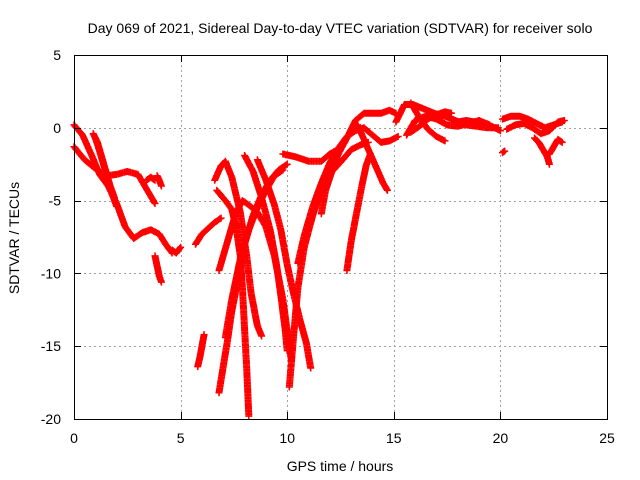 This screenshot has width=640, height=480. What do you see at coordinates (55, 201) in the screenshot?
I see `y-tick-label: -5` at bounding box center [55, 201].